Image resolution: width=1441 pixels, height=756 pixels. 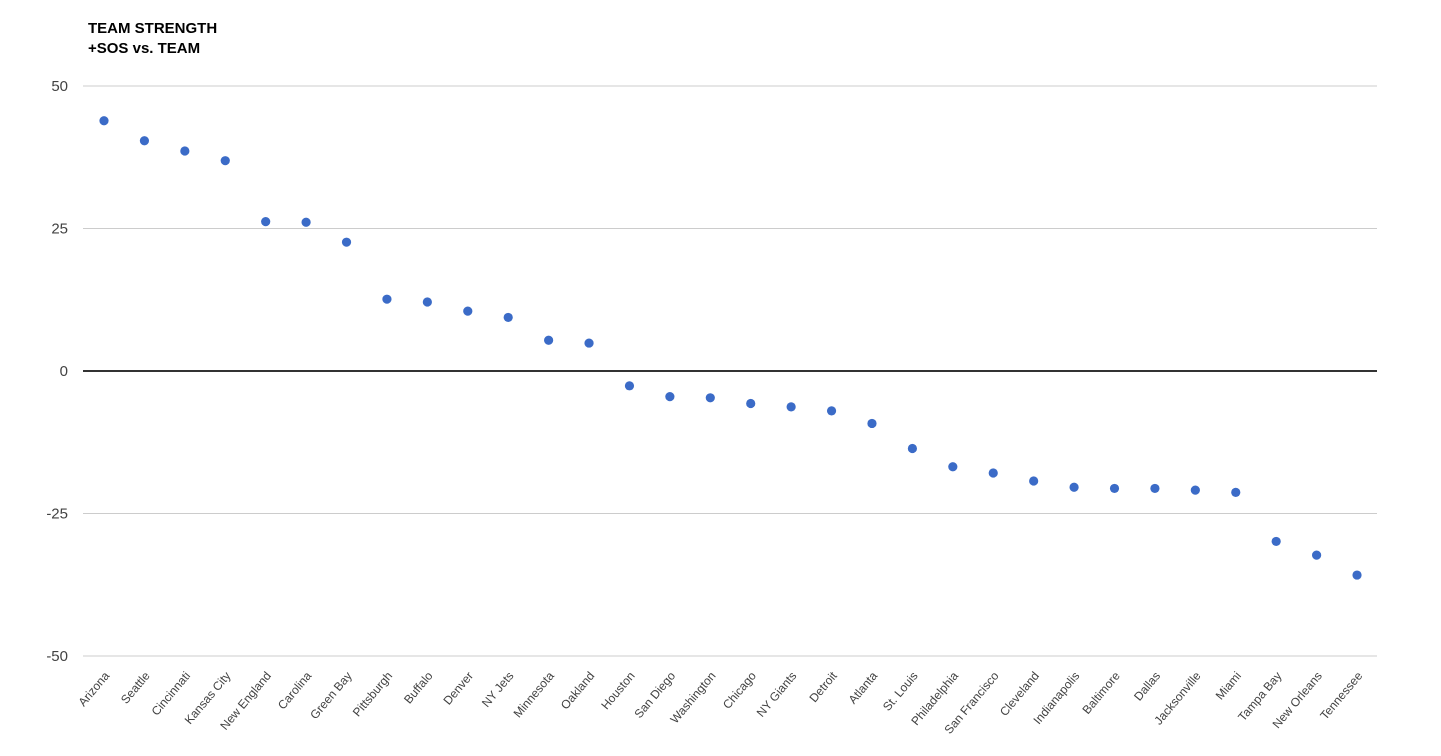 I want to click on x-axis-team-label: Detroit, so click(x=823, y=686).